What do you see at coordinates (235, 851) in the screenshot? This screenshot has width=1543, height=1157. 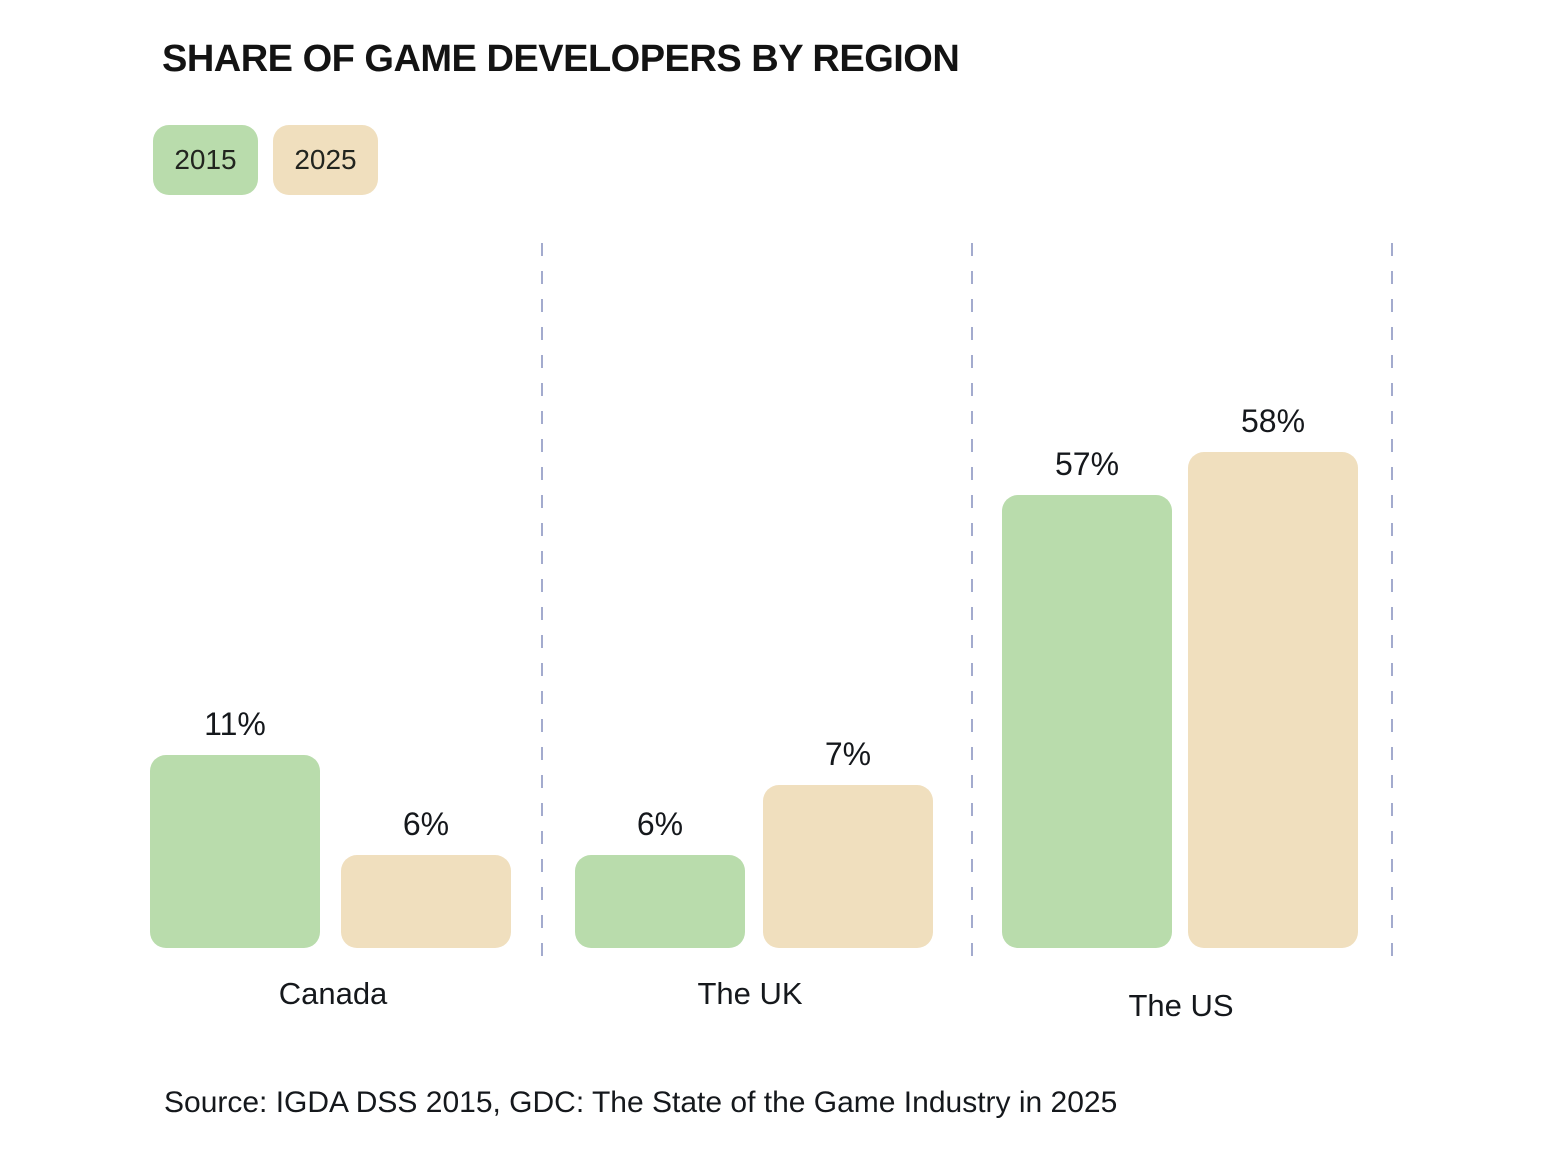 I see `bar-canada-2015` at bounding box center [235, 851].